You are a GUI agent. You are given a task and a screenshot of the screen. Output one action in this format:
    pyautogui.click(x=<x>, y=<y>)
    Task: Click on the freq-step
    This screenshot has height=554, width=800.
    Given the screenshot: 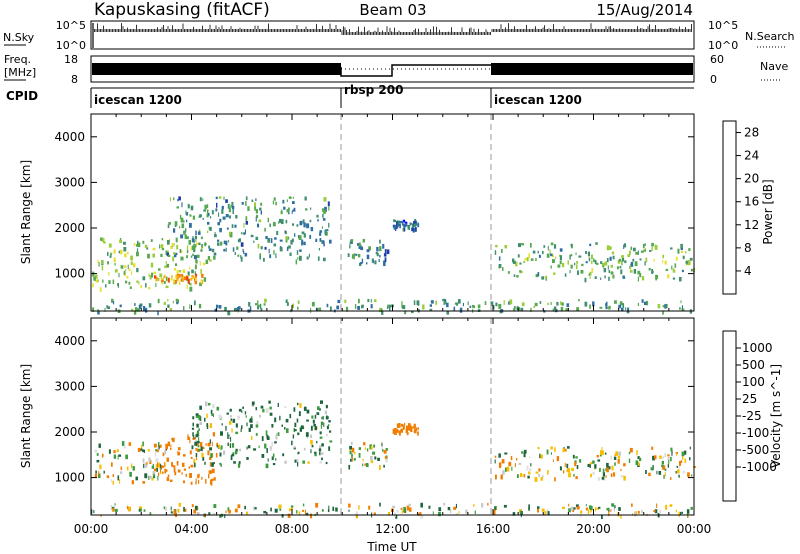 What is the action you would take?
    pyautogui.click(x=415, y=70)
    